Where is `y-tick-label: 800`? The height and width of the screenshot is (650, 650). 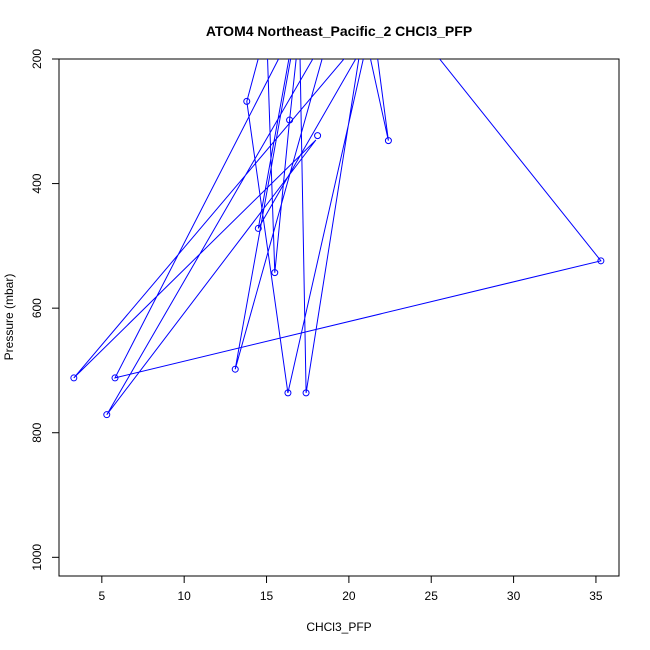
y-tick-label: 800 is located at coordinates (37, 432).